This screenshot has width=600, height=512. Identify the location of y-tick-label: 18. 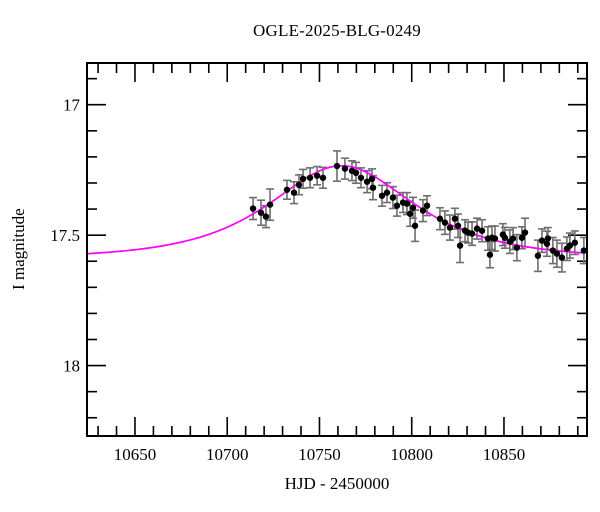
(71, 366).